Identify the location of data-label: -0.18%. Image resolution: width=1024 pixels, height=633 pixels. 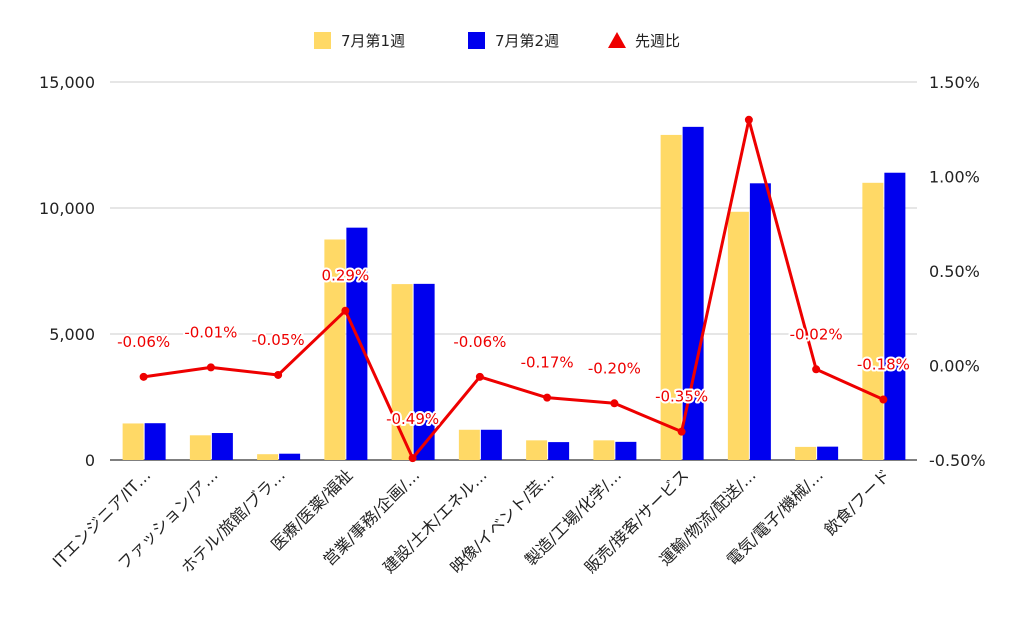
(883, 365).